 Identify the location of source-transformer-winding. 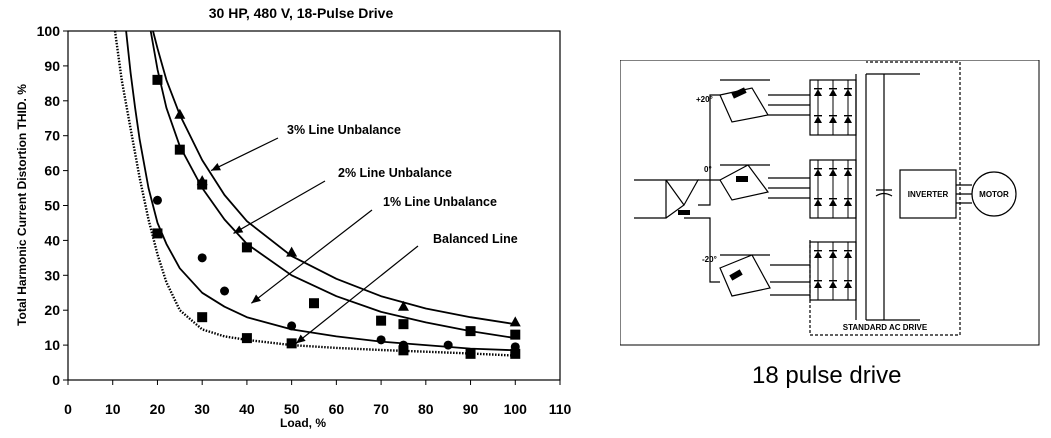
(684, 212).